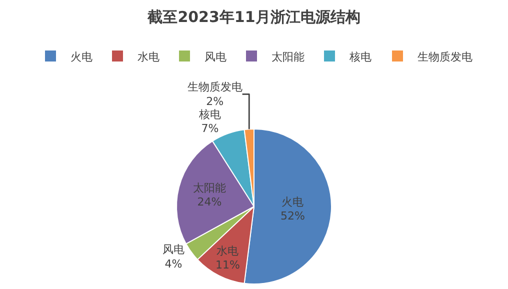 The height and width of the screenshot is (289, 508). What do you see at coordinates (173, 263) in the screenshot?
I see `data-label: 4%` at bounding box center [173, 263].